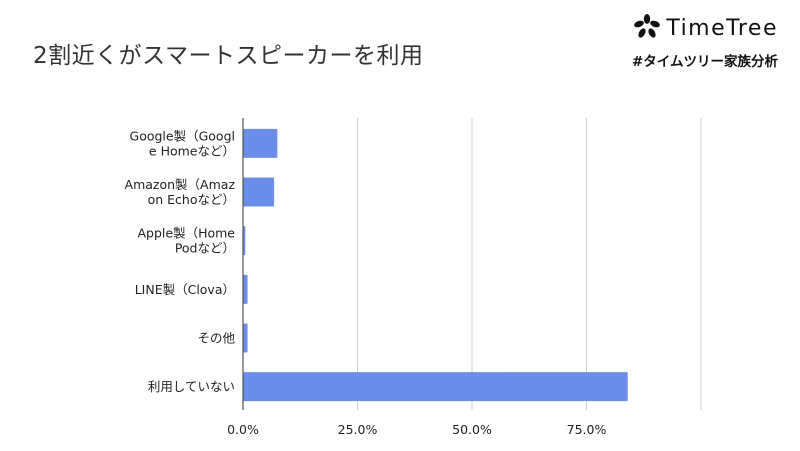 Image resolution: width=800 pixels, height=451 pixels. I want to click on category-label: on Echoなど）, so click(191, 199).